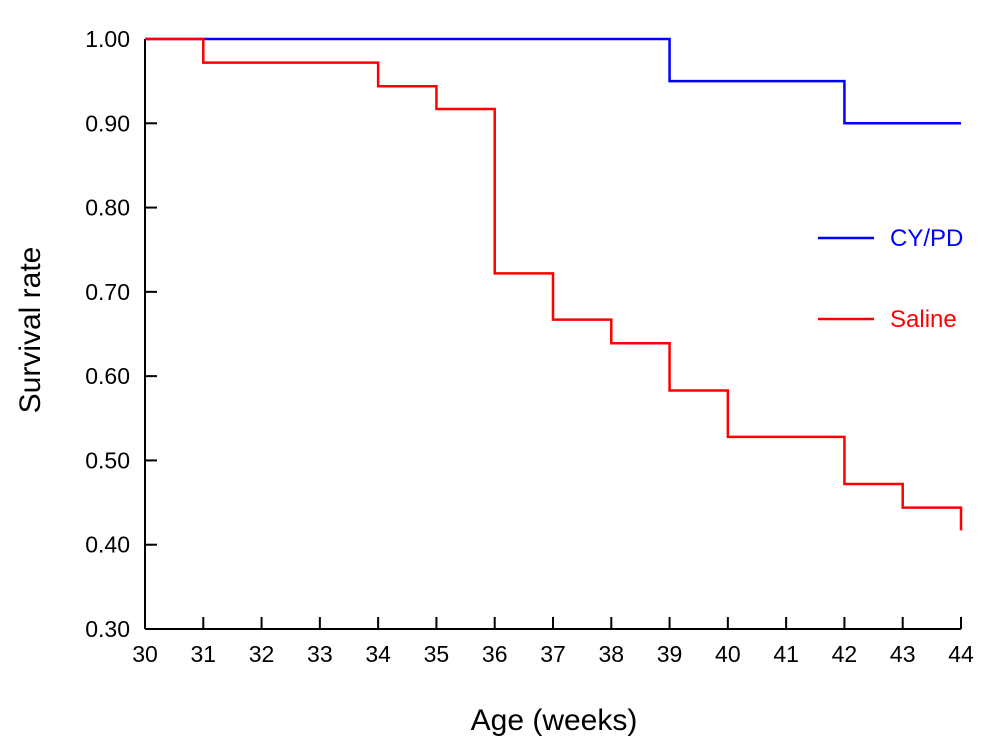  Describe the element at coordinates (320, 654) in the screenshot. I see `x-tick-label: 33` at that location.